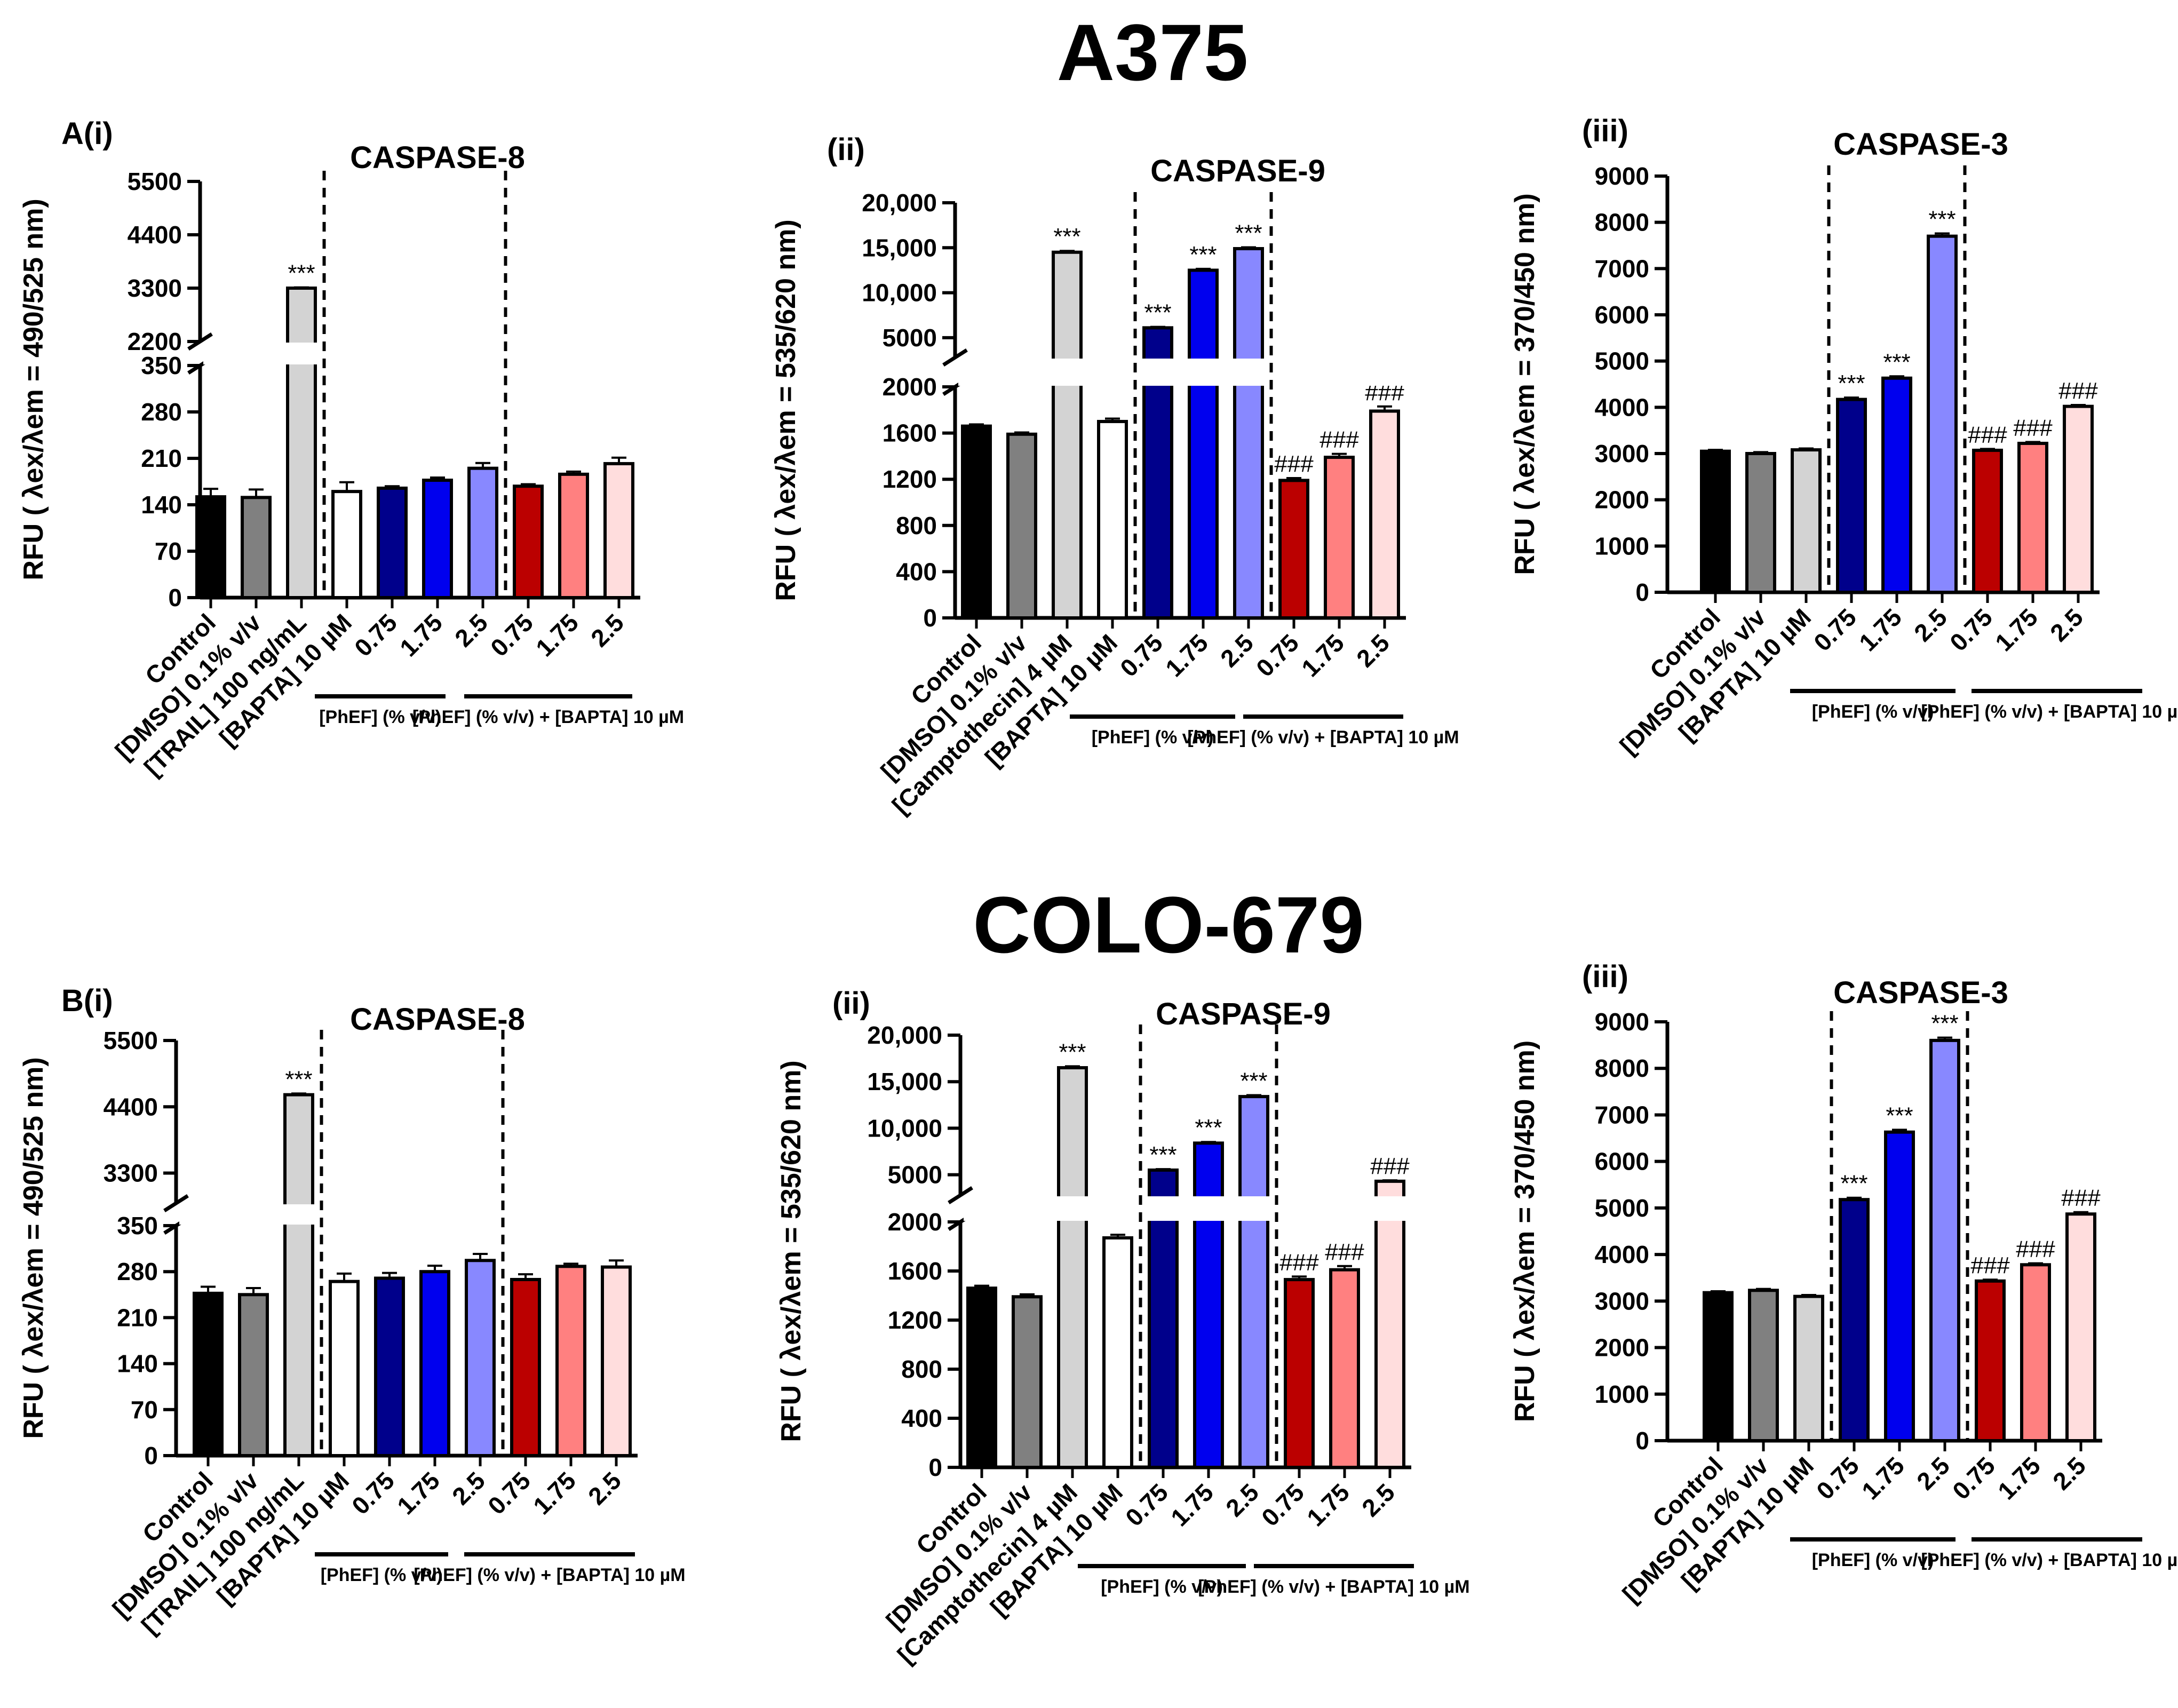 Image resolution: width=2178 pixels, height=1708 pixels. I want to click on y-tick-label: 20,000, so click(899, 203).